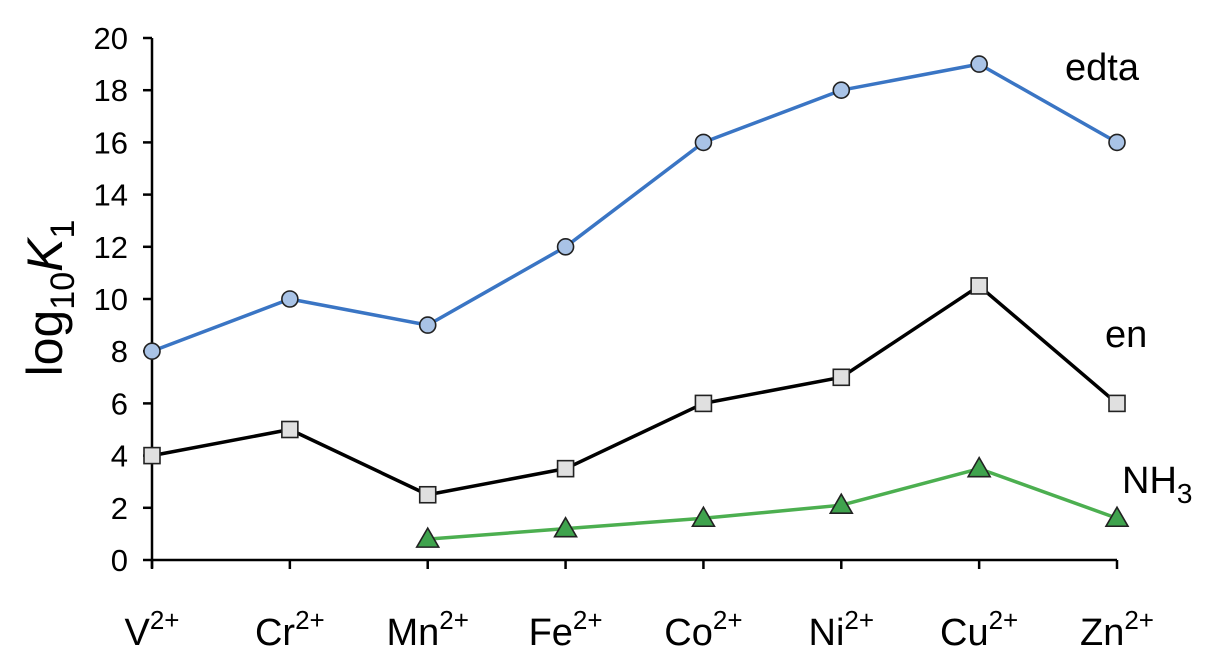 Image resolution: width=1207 pixels, height=670 pixels. What do you see at coordinates (63, 291) in the screenshot?
I see `y-axis-title-part: 10` at bounding box center [63, 291].